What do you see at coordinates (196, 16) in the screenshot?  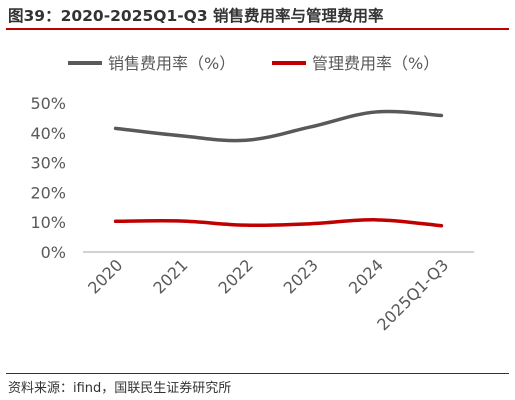 I see `figure-title: 图39：2020-2025Q1-Q3 销售费用率与管理费用率` at bounding box center [196, 16].